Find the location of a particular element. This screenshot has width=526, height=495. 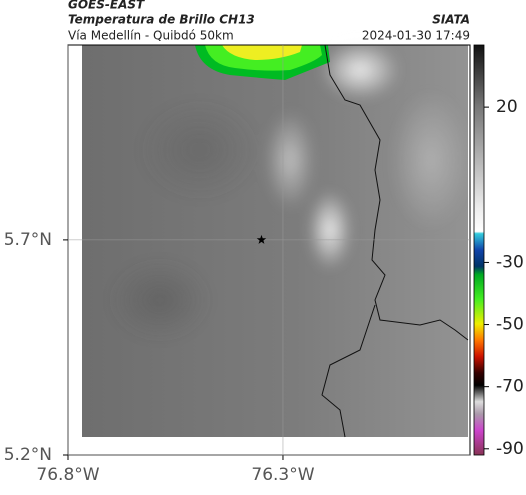

colorbar-tick-label: 20 is located at coordinates (507, 107).